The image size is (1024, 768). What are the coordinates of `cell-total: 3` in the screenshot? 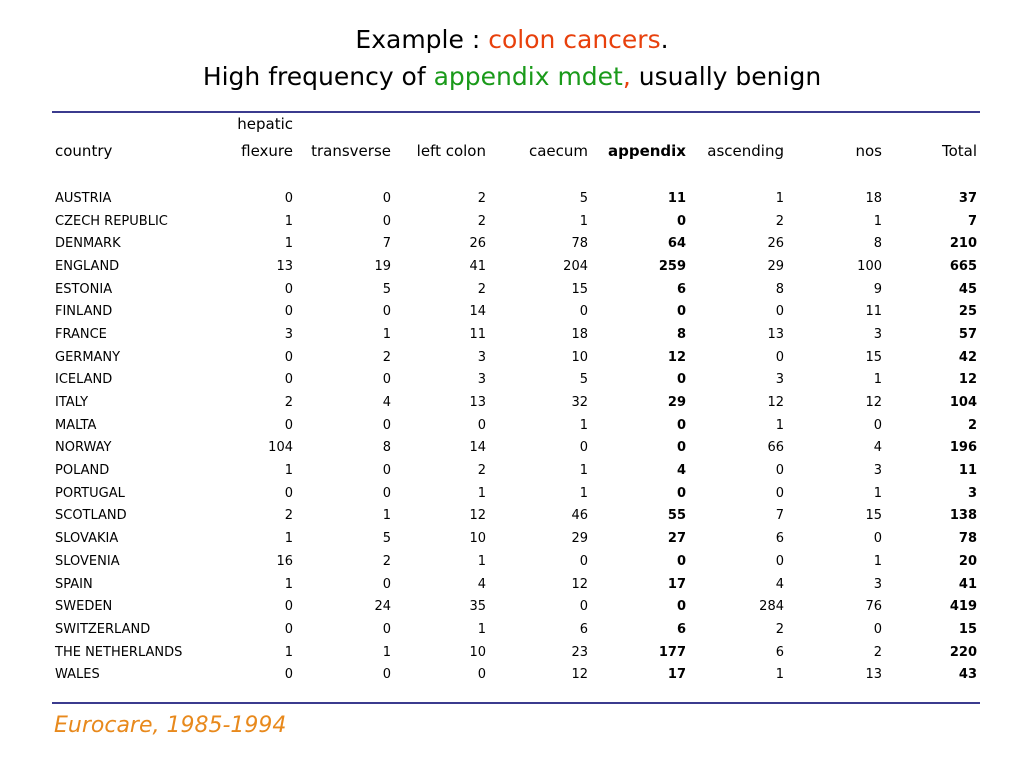 It's located at (972, 493).